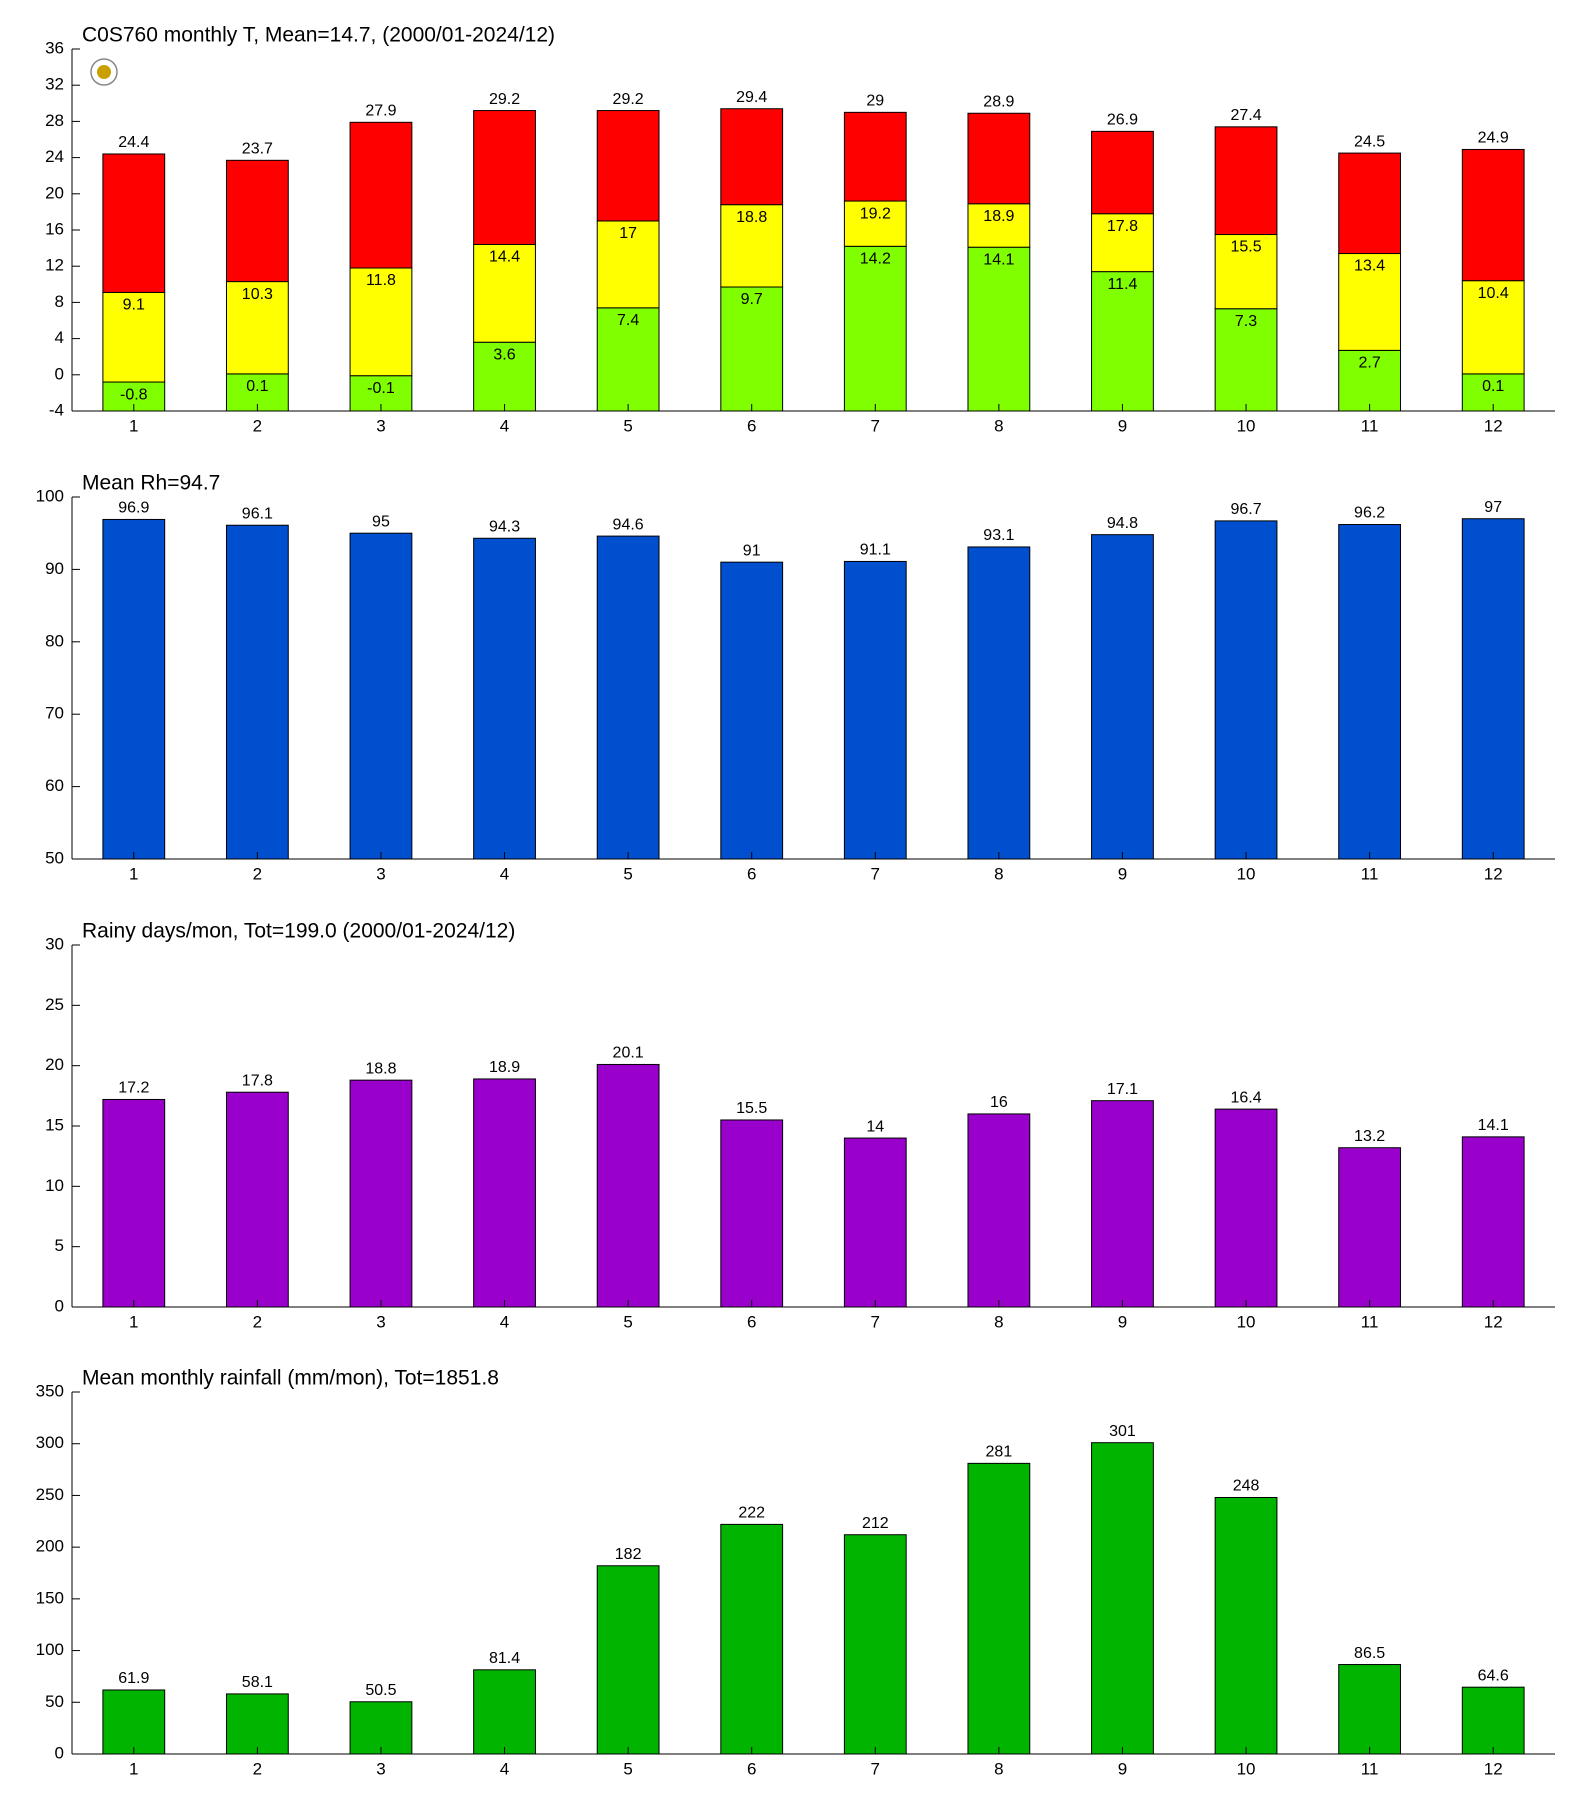  What do you see at coordinates (1370, 363) in the screenshot?
I see `value-label: 2.7` at bounding box center [1370, 363].